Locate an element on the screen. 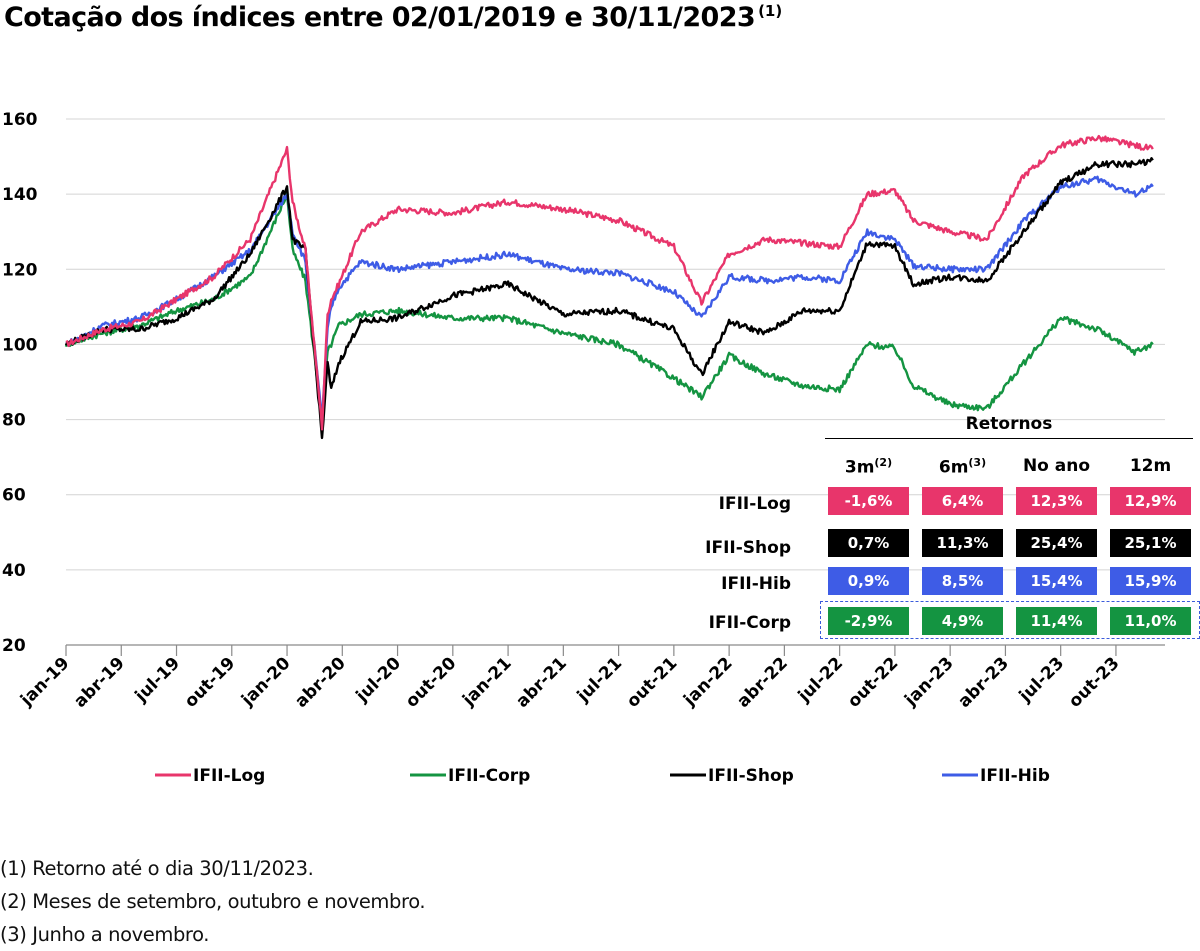 This screenshot has width=1200, height=951. return-cell-ifii-corp-6m: 4,9% is located at coordinates (962, 621).